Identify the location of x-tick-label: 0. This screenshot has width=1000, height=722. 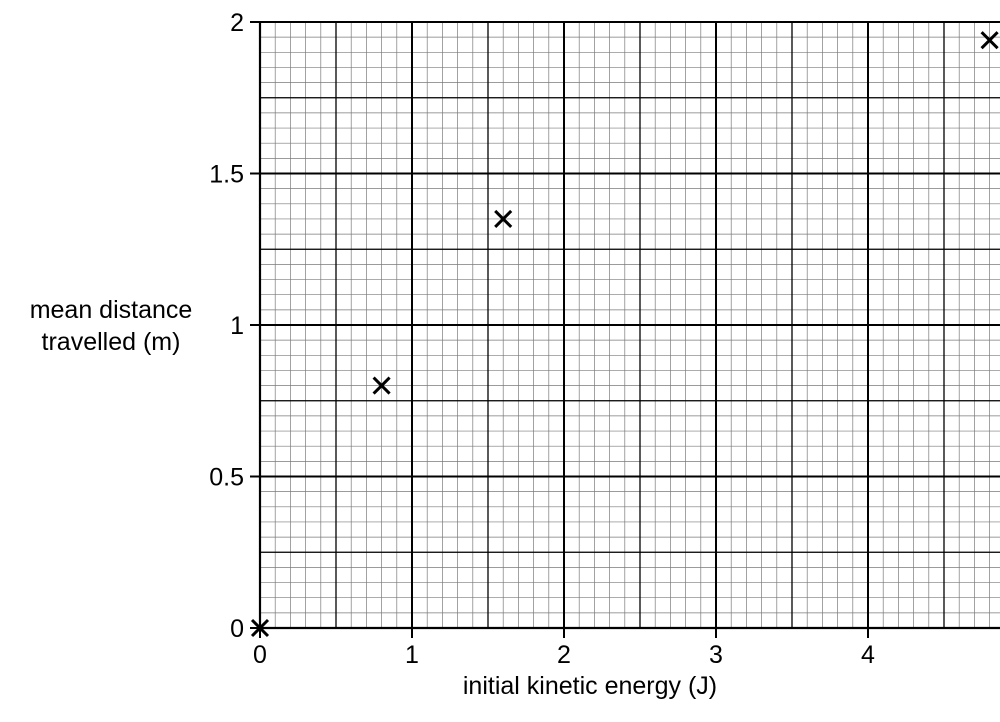
(260, 655).